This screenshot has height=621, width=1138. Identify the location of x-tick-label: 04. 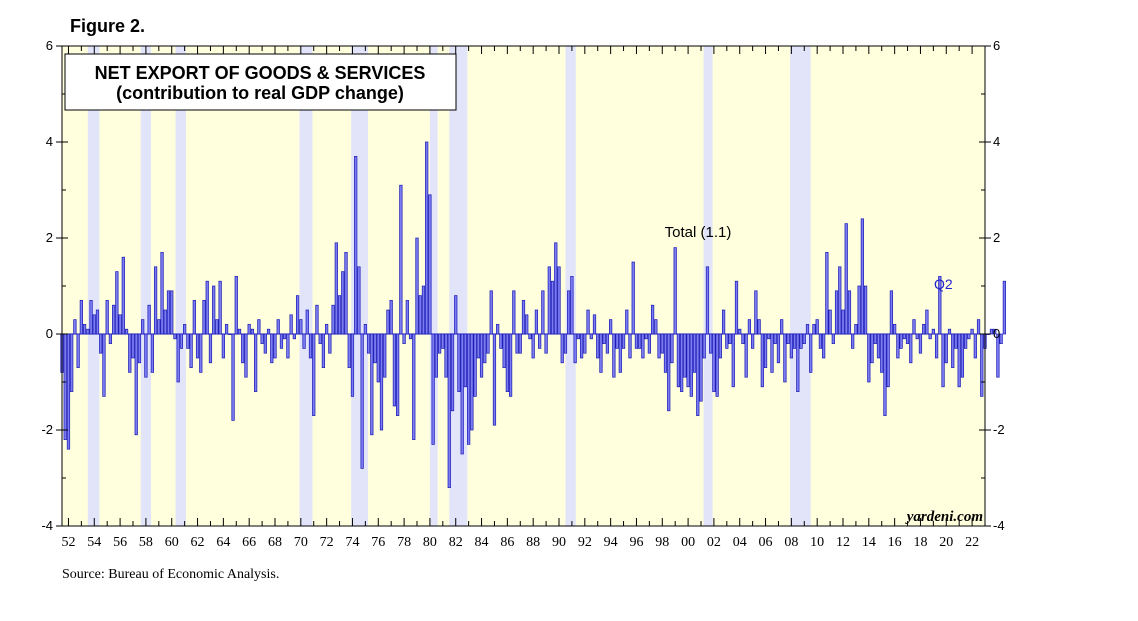
(740, 542).